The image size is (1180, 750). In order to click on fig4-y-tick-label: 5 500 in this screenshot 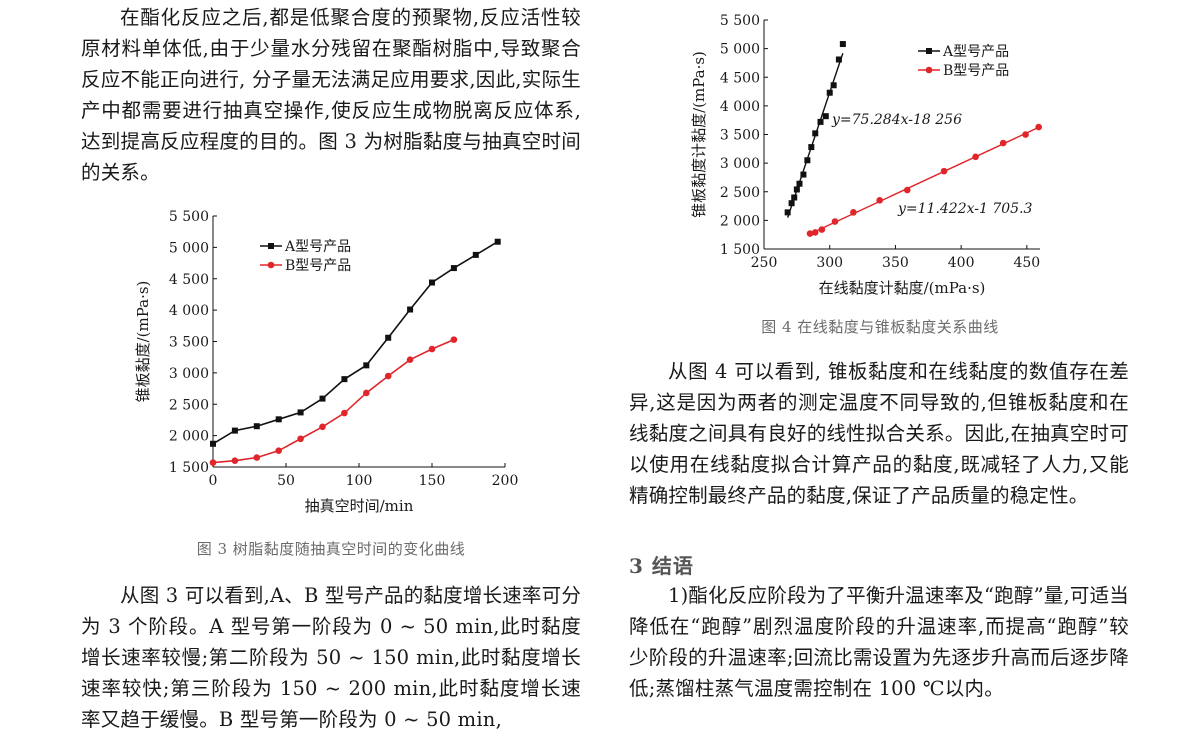, I will do `click(740, 21)`.